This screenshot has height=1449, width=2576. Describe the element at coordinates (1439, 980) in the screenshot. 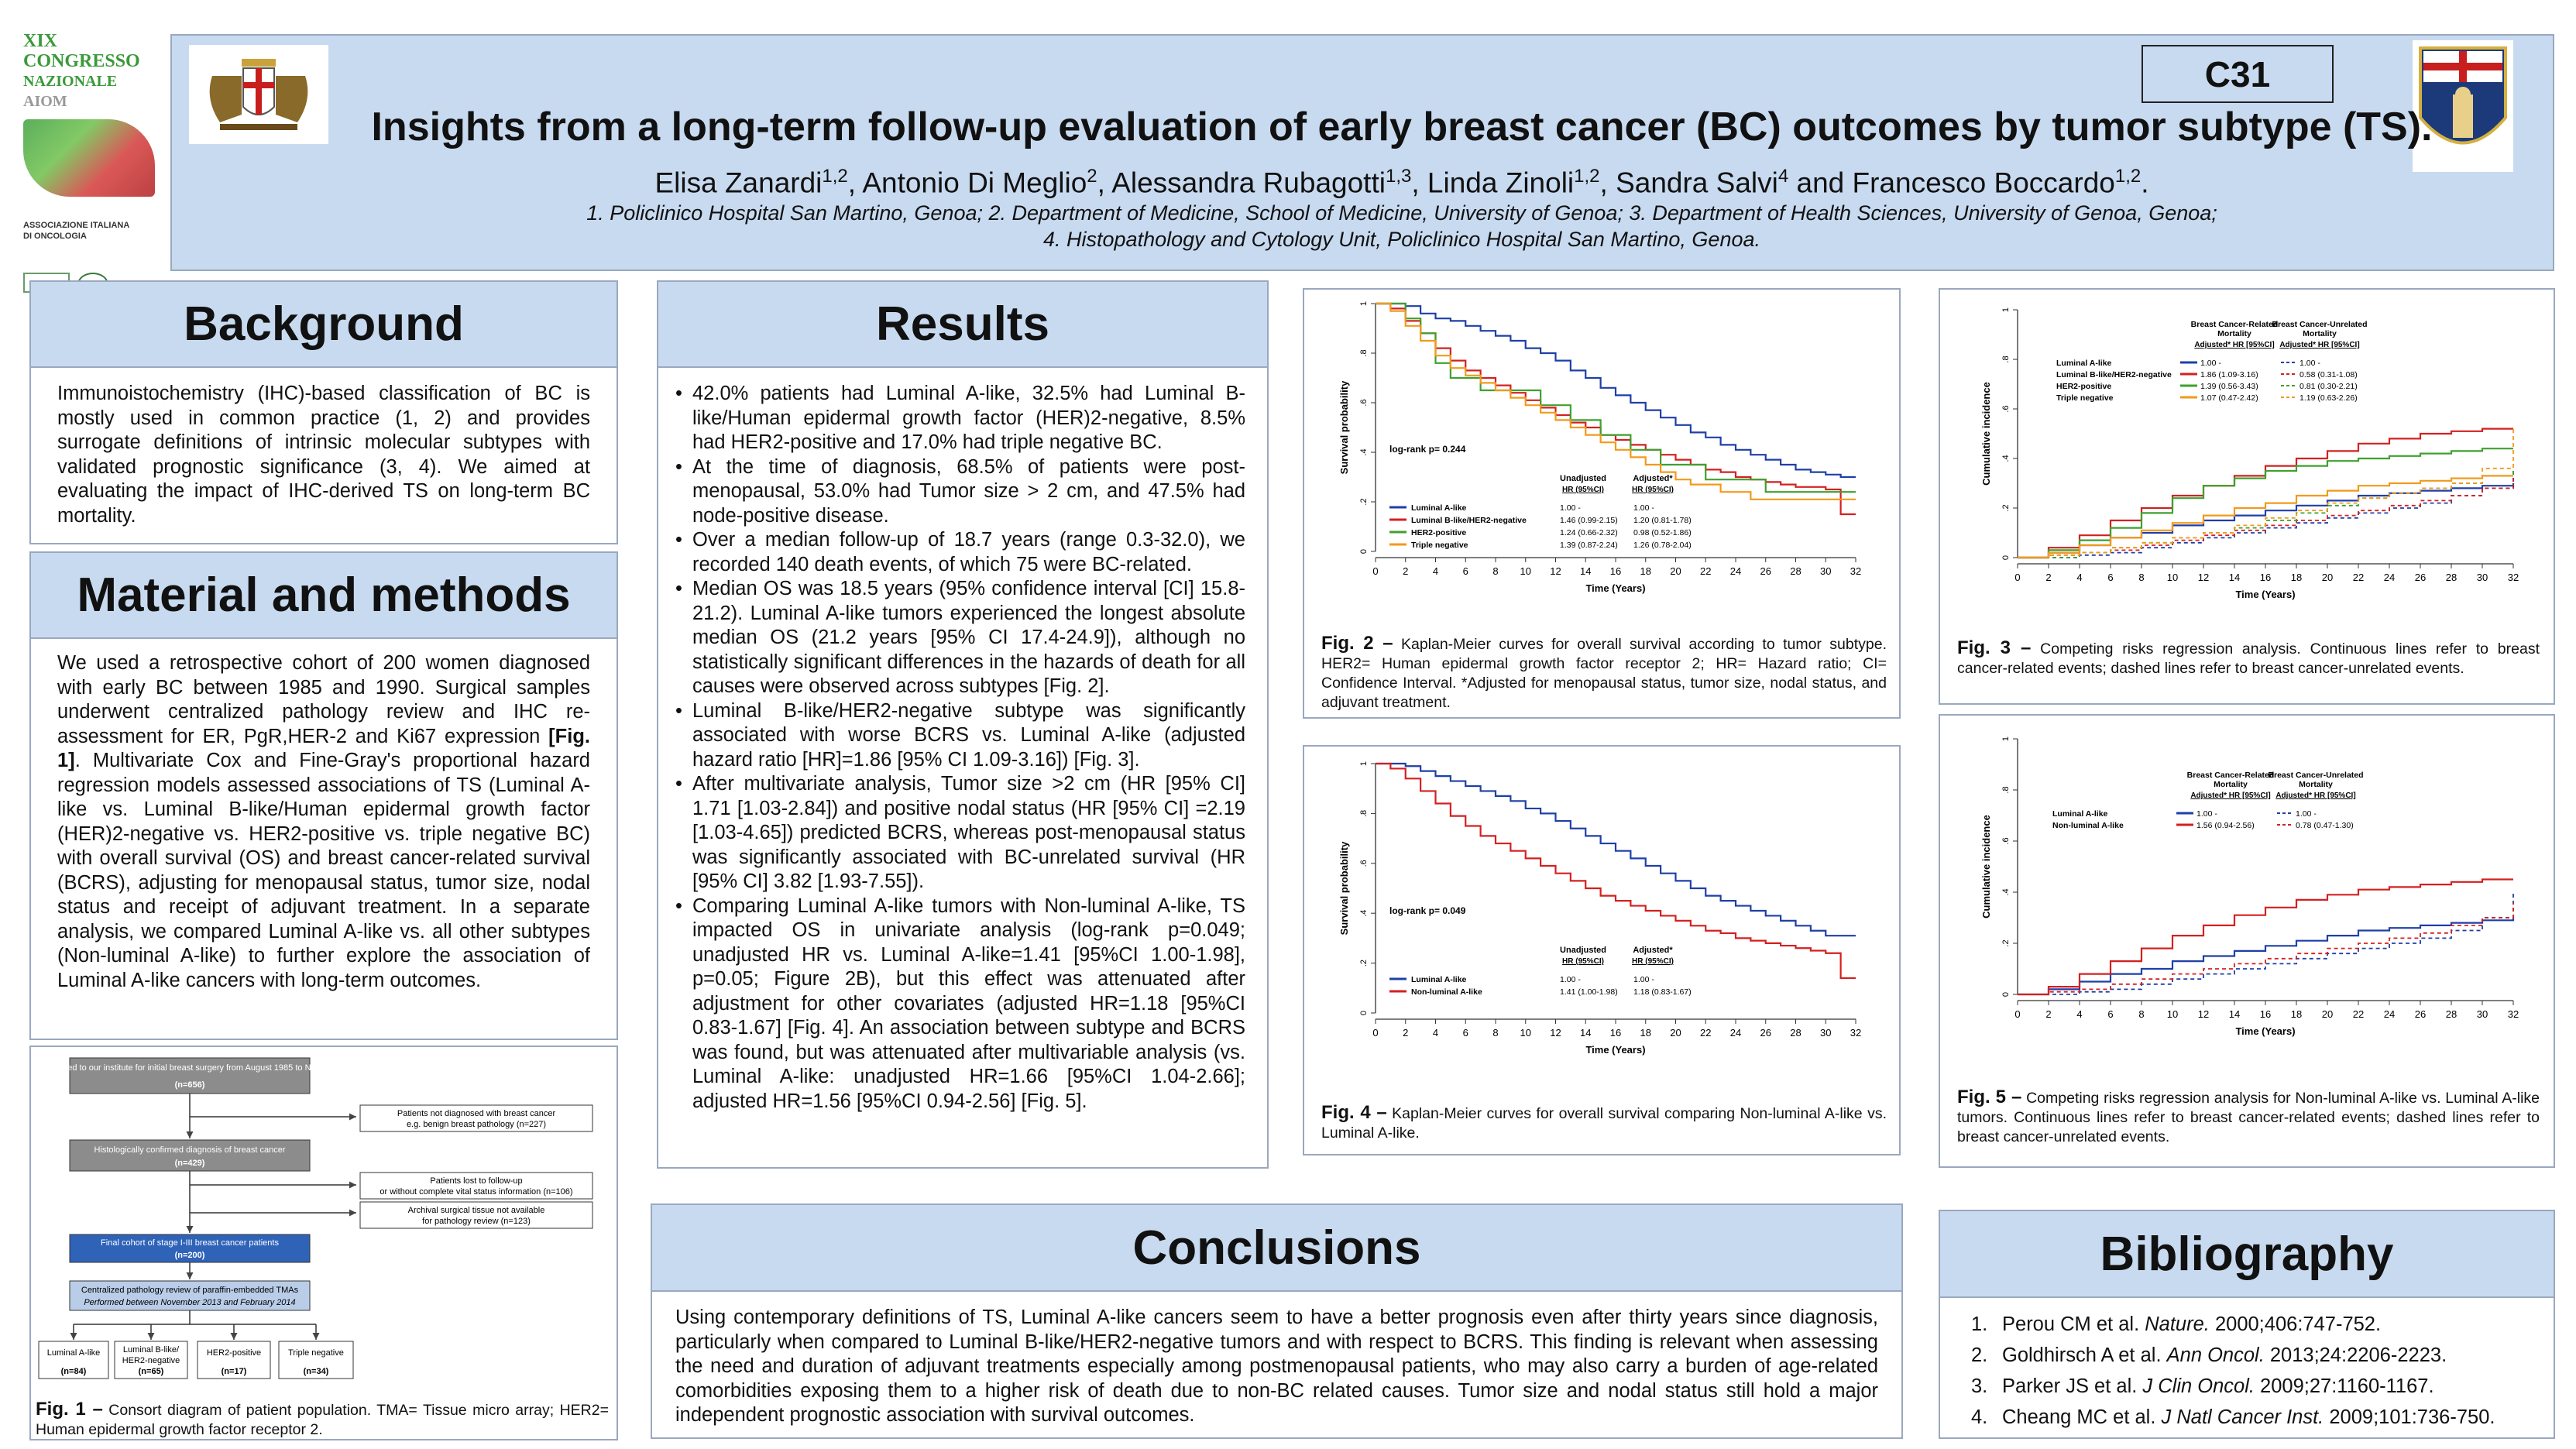

I see `legend-label: Luminal A-like` at that location.